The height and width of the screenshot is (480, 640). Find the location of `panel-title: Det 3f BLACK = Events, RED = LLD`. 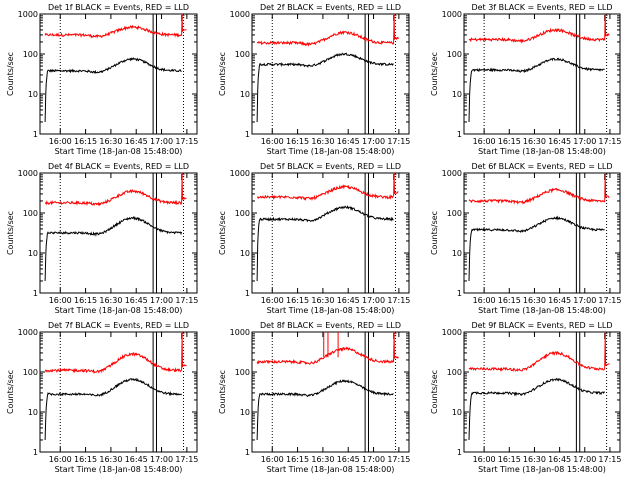

panel-title: Det 3f BLACK = Events, RED = LLD is located at coordinates (541, 7).